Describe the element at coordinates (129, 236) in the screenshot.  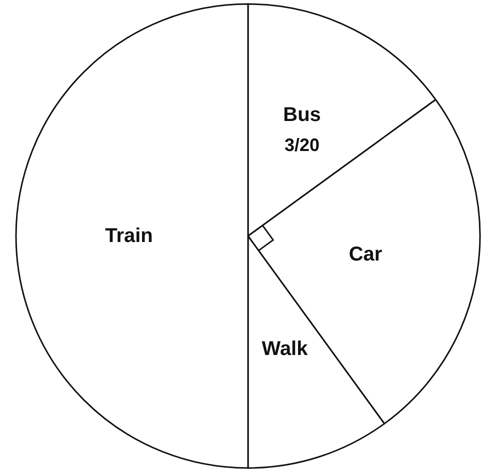
I see `slice-label: Train` at that location.